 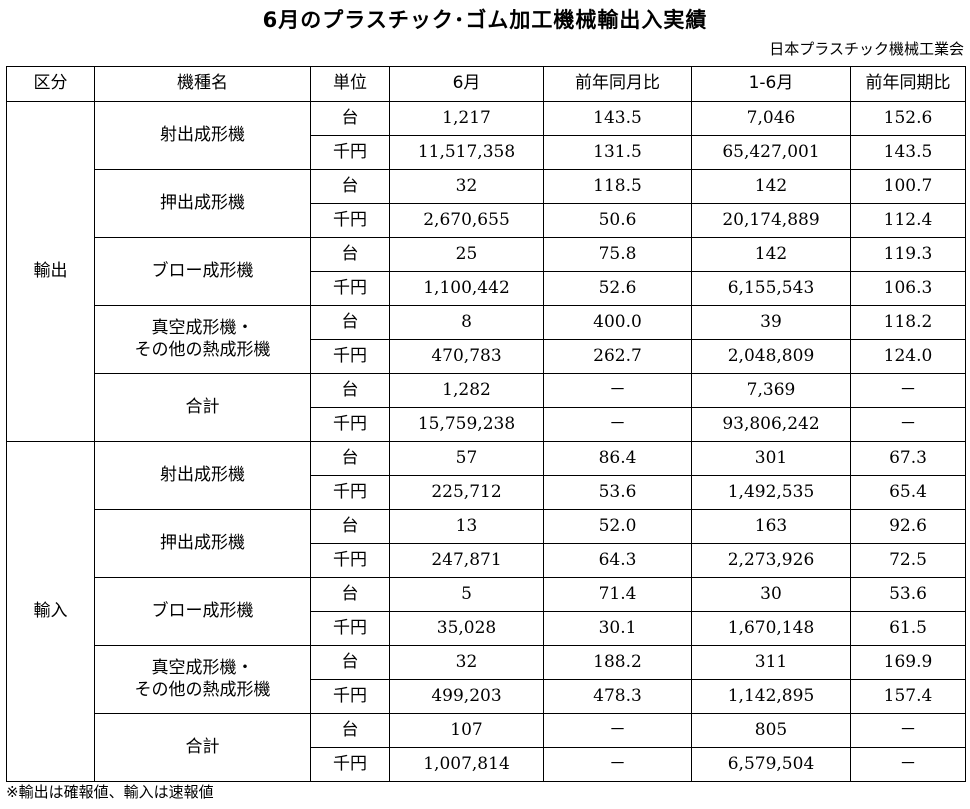 What do you see at coordinates (466, 118) in the screenshot?
I see `month-value: 1,217` at bounding box center [466, 118].